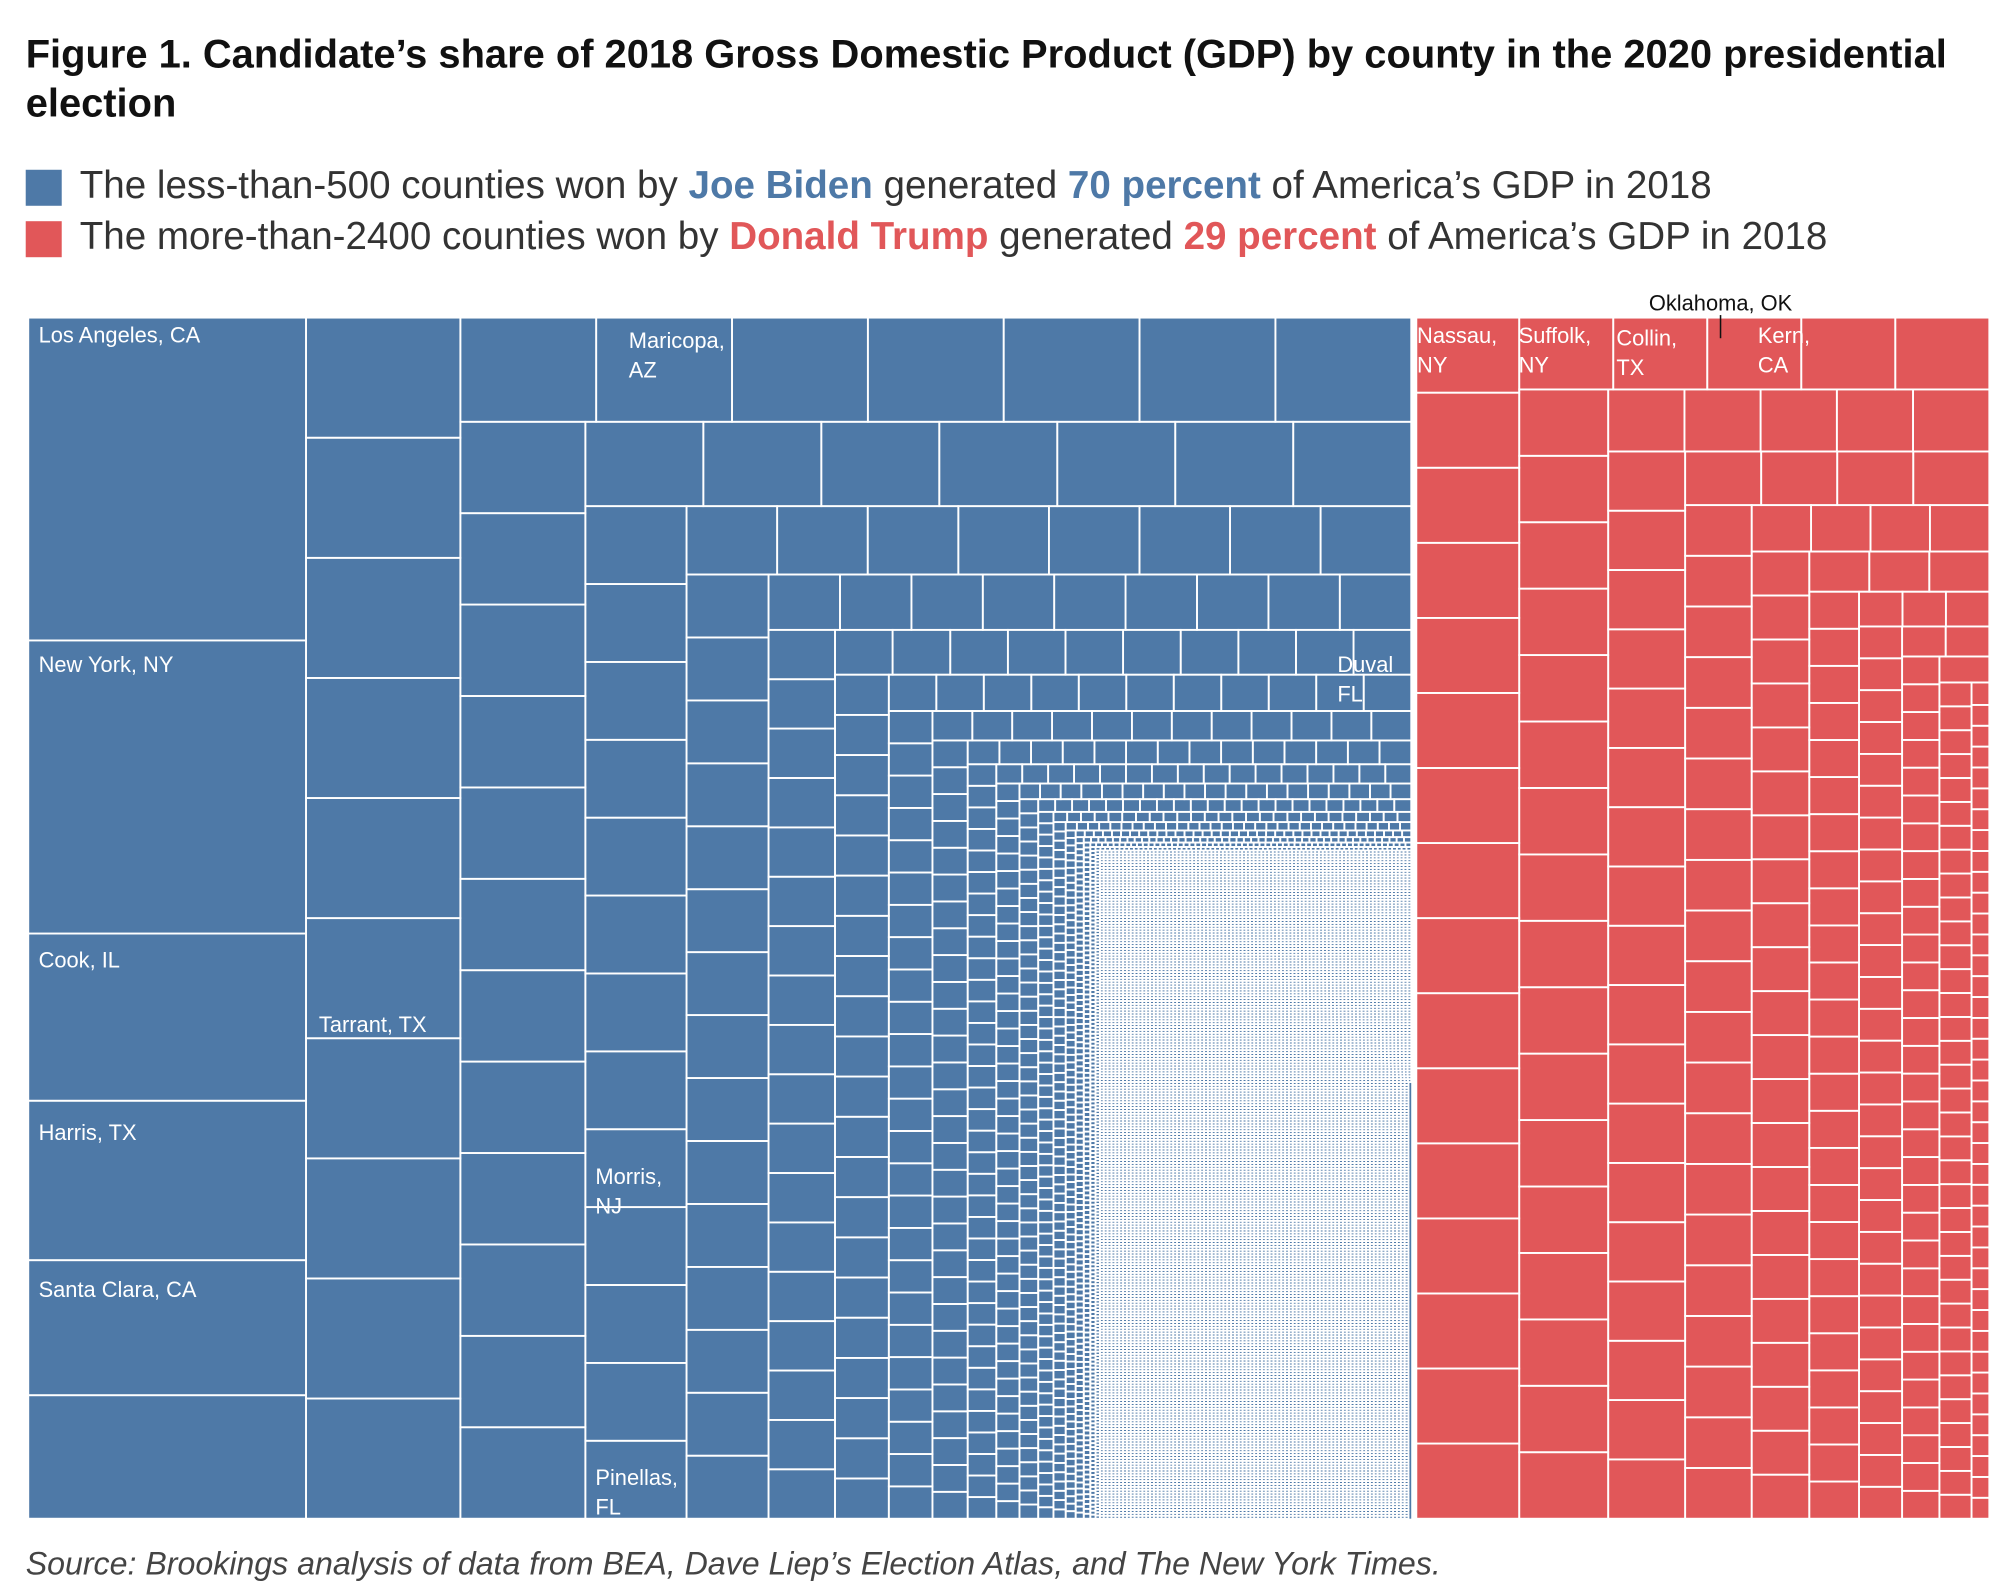  I want to click on legend-value-label: 70 percent, so click(1164, 185).